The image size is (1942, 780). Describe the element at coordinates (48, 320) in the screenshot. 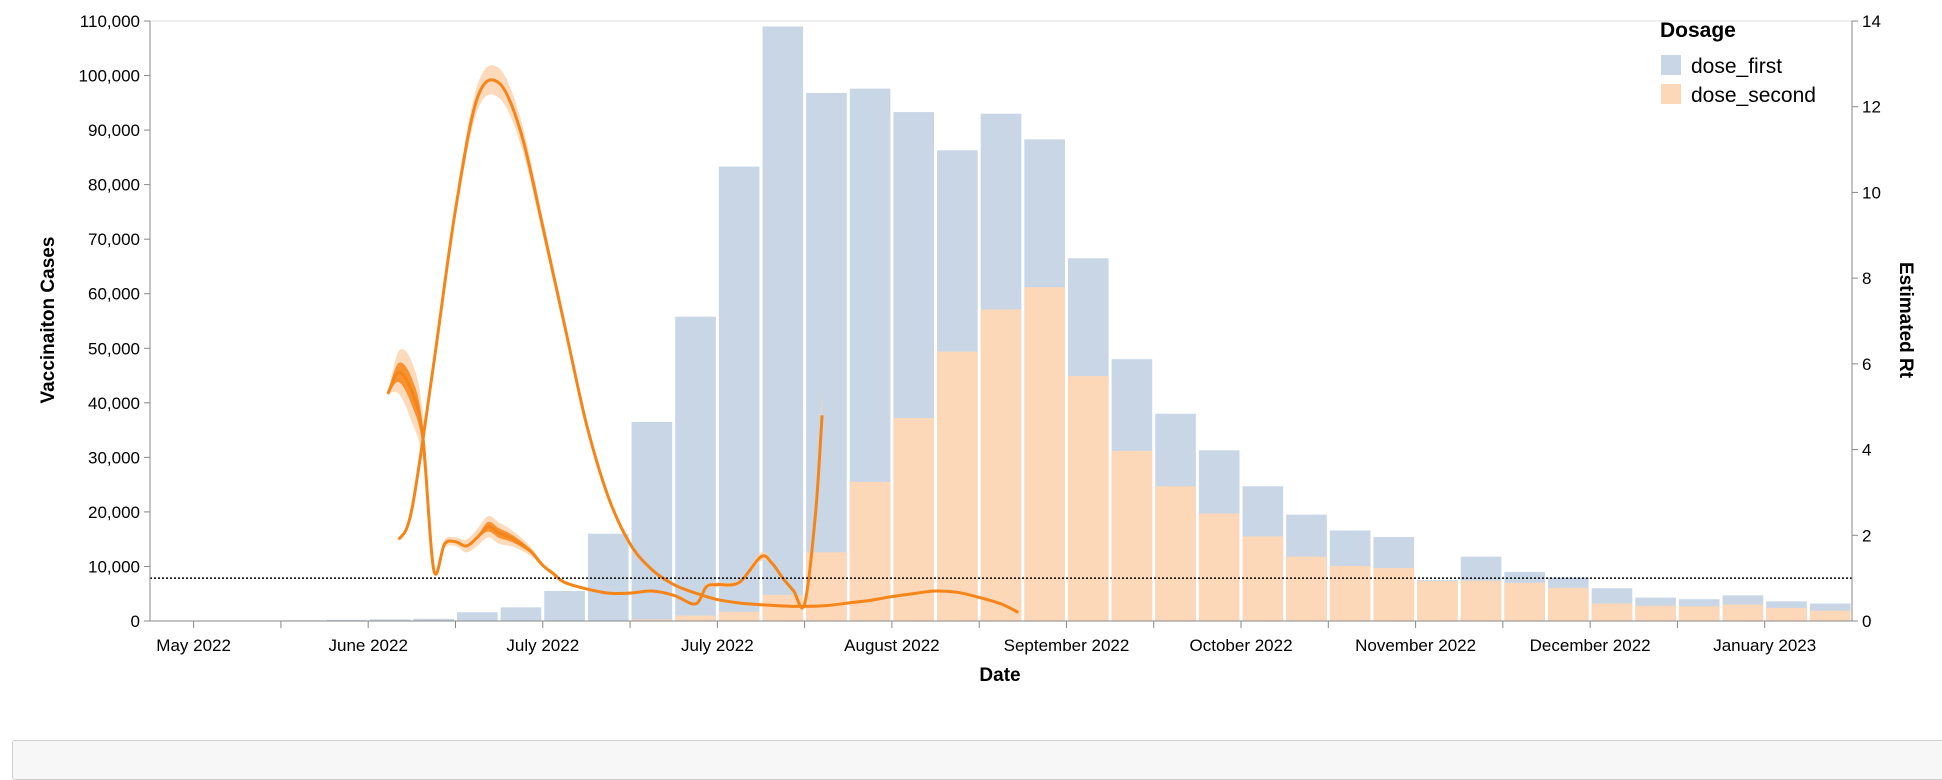

I see `y-axis-title: Vaccinaiton Cases` at that location.